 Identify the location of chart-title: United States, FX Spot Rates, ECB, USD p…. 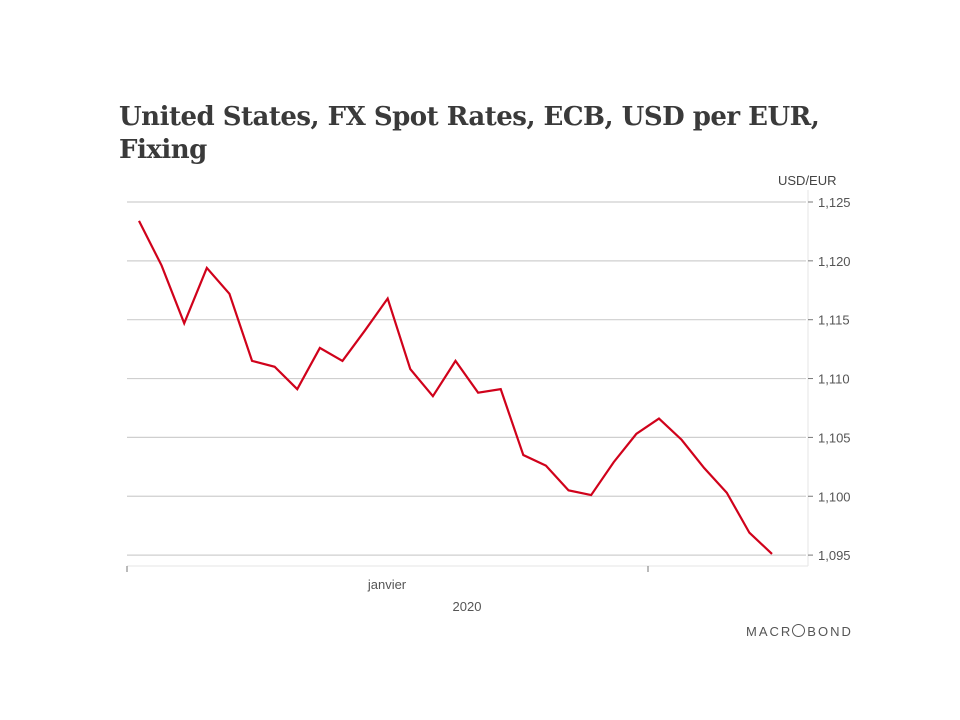
(469, 133).